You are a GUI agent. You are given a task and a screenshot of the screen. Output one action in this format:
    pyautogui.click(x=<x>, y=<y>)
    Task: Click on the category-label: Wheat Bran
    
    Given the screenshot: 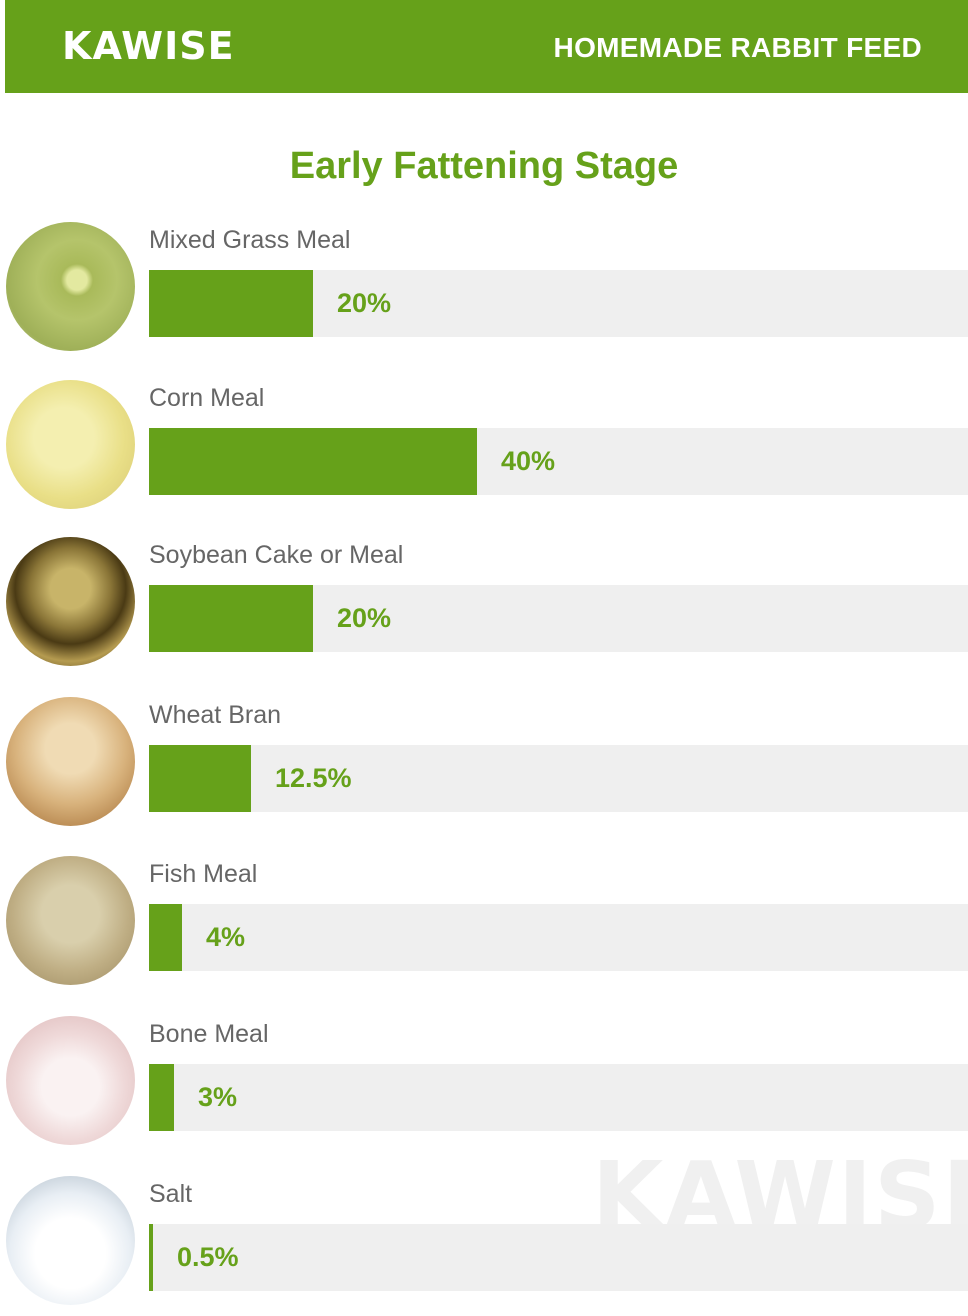 What is the action you would take?
    pyautogui.click(x=215, y=715)
    